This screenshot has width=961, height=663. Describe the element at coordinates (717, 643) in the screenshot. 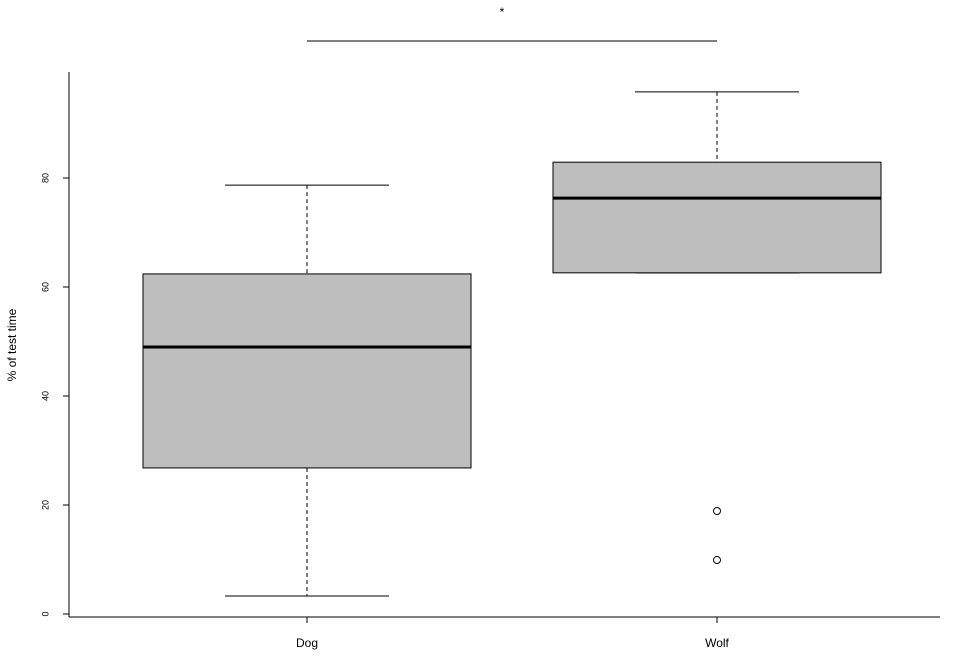

I see `x-tick-label: Wolf` at that location.